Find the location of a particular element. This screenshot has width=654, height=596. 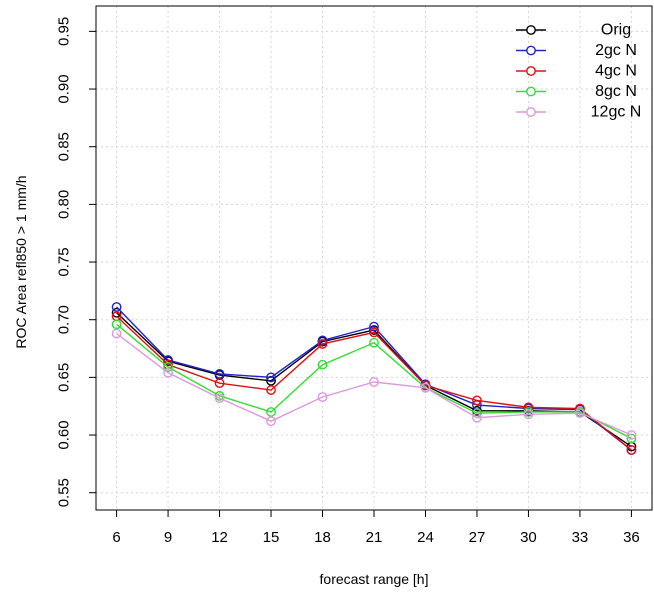

x-tick-label: 33 is located at coordinates (580, 537).